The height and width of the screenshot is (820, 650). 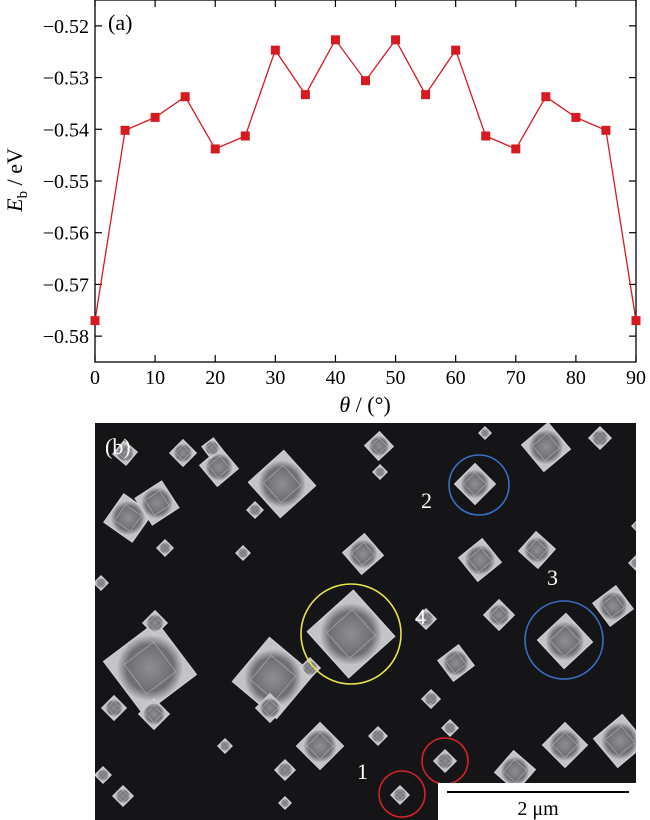 What do you see at coordinates (14, 205) in the screenshot?
I see `y-axis-symbol: E` at bounding box center [14, 205].